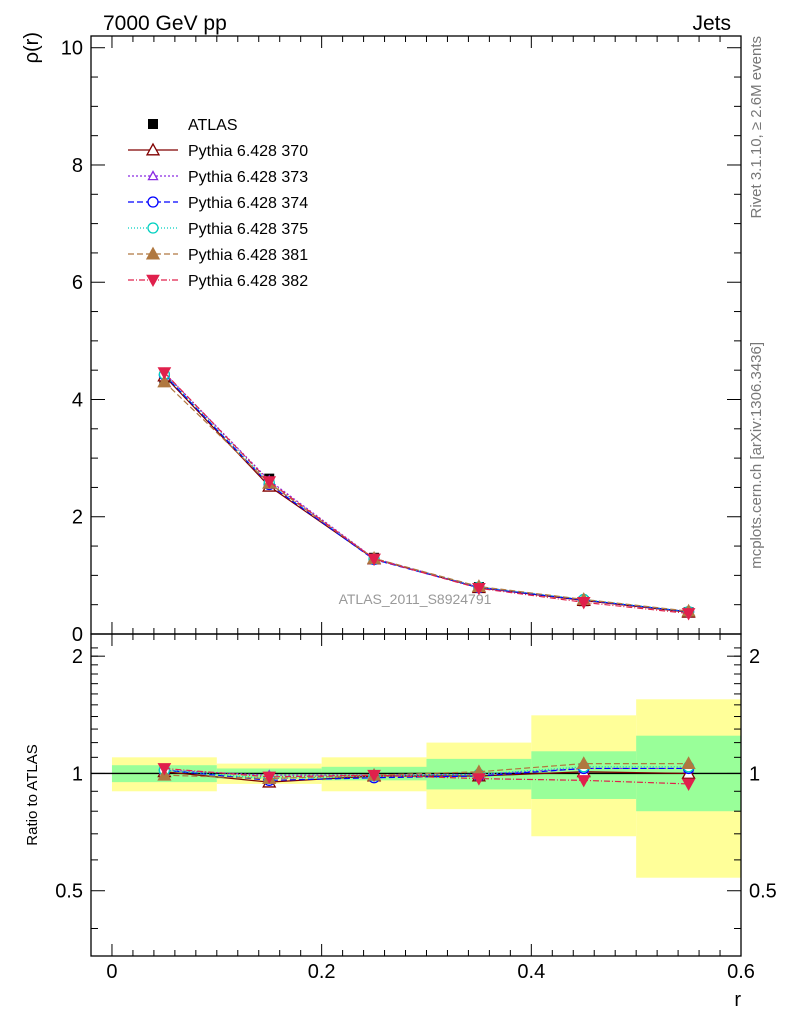  Describe the element at coordinates (32, 794) in the screenshot. I see `ratio-ylabel: Ratio to ATLAS` at that location.